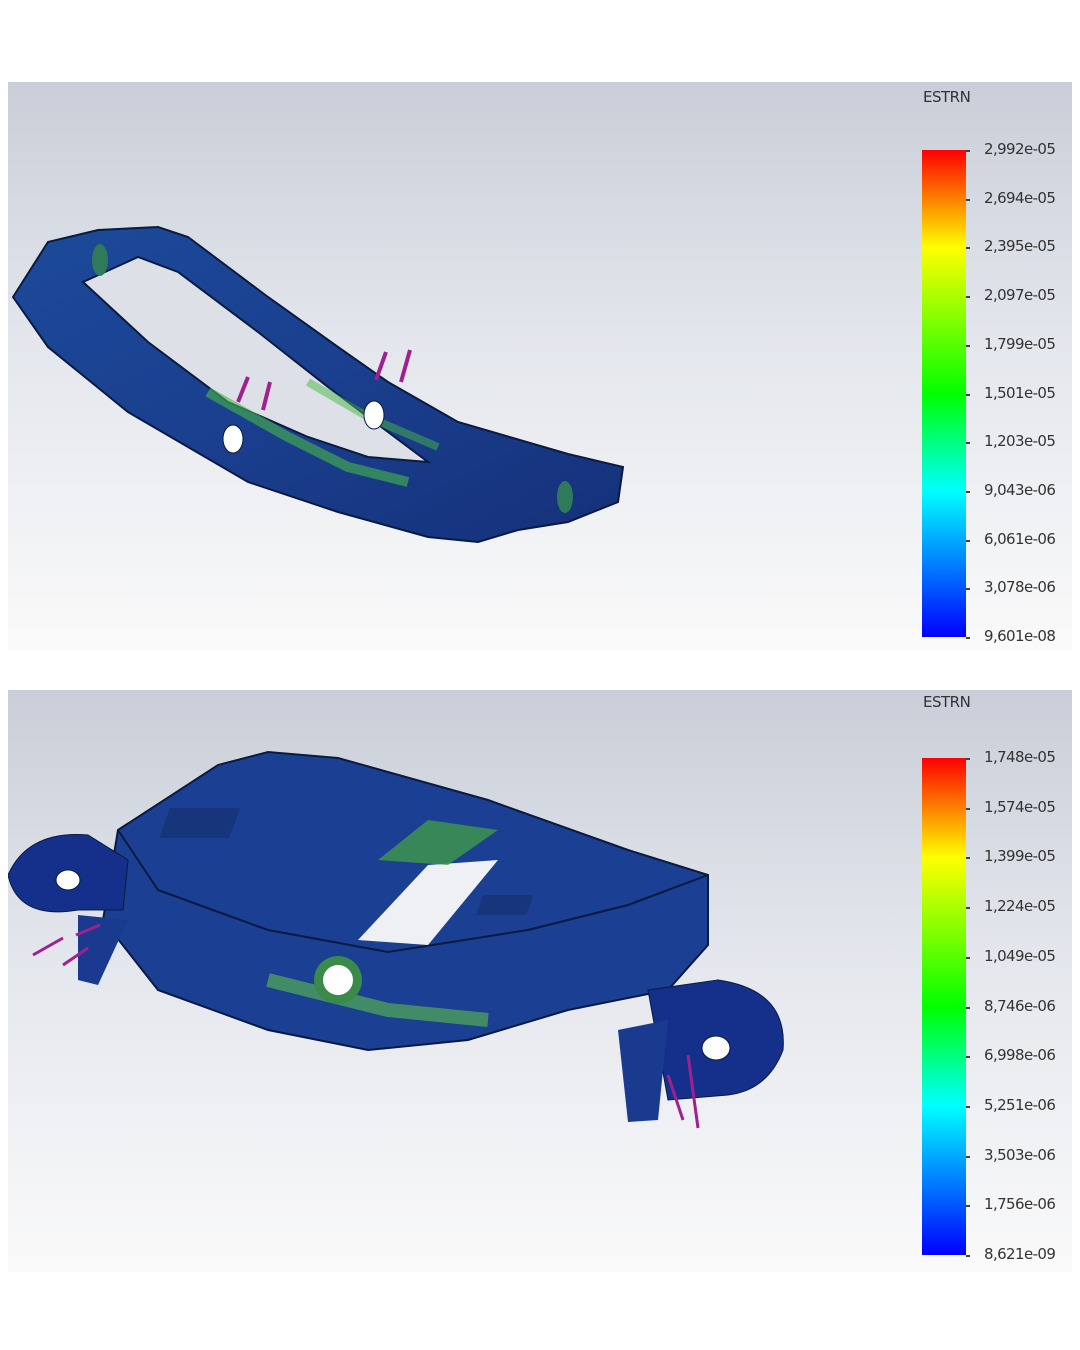  What do you see at coordinates (1020, 757) in the screenshot?
I see `tick-label: 1,748e-05` at bounding box center [1020, 757].